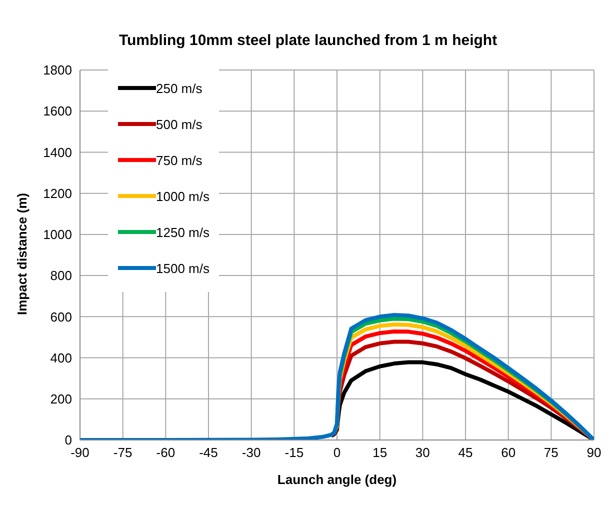  What do you see at coordinates (61, 276) in the screenshot?
I see `y-tick-label: 800` at bounding box center [61, 276].